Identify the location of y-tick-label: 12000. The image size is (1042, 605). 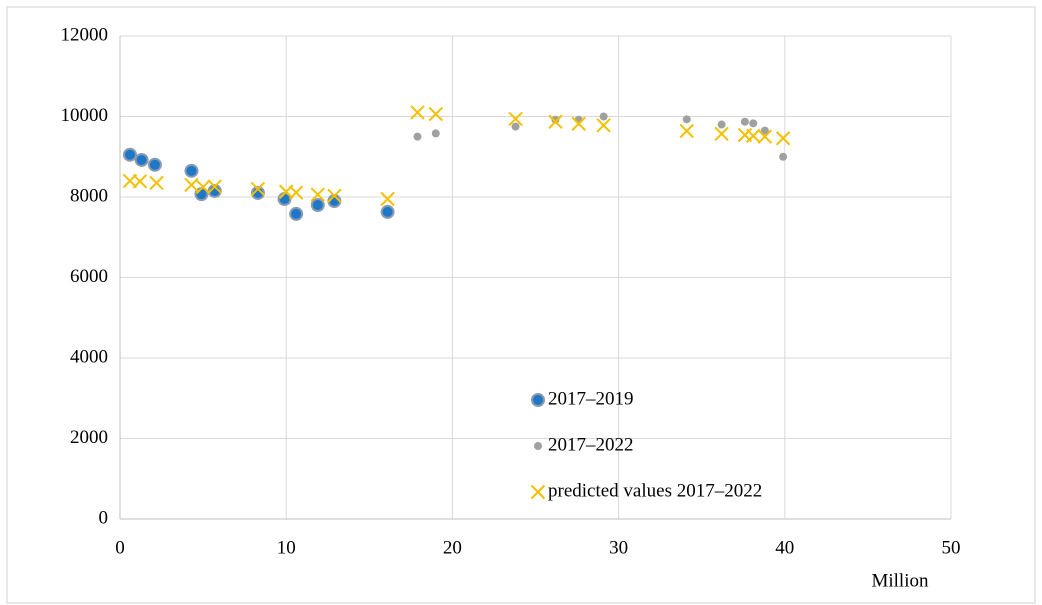
(85, 34).